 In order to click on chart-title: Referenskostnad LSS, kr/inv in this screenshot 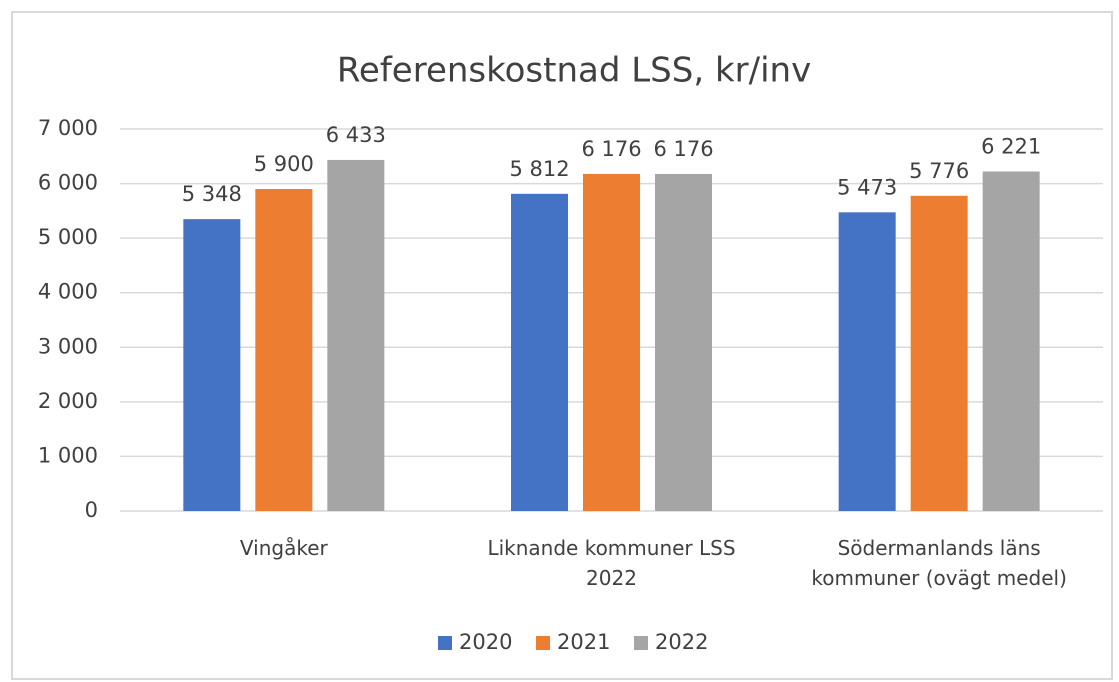, I will do `click(574, 71)`.